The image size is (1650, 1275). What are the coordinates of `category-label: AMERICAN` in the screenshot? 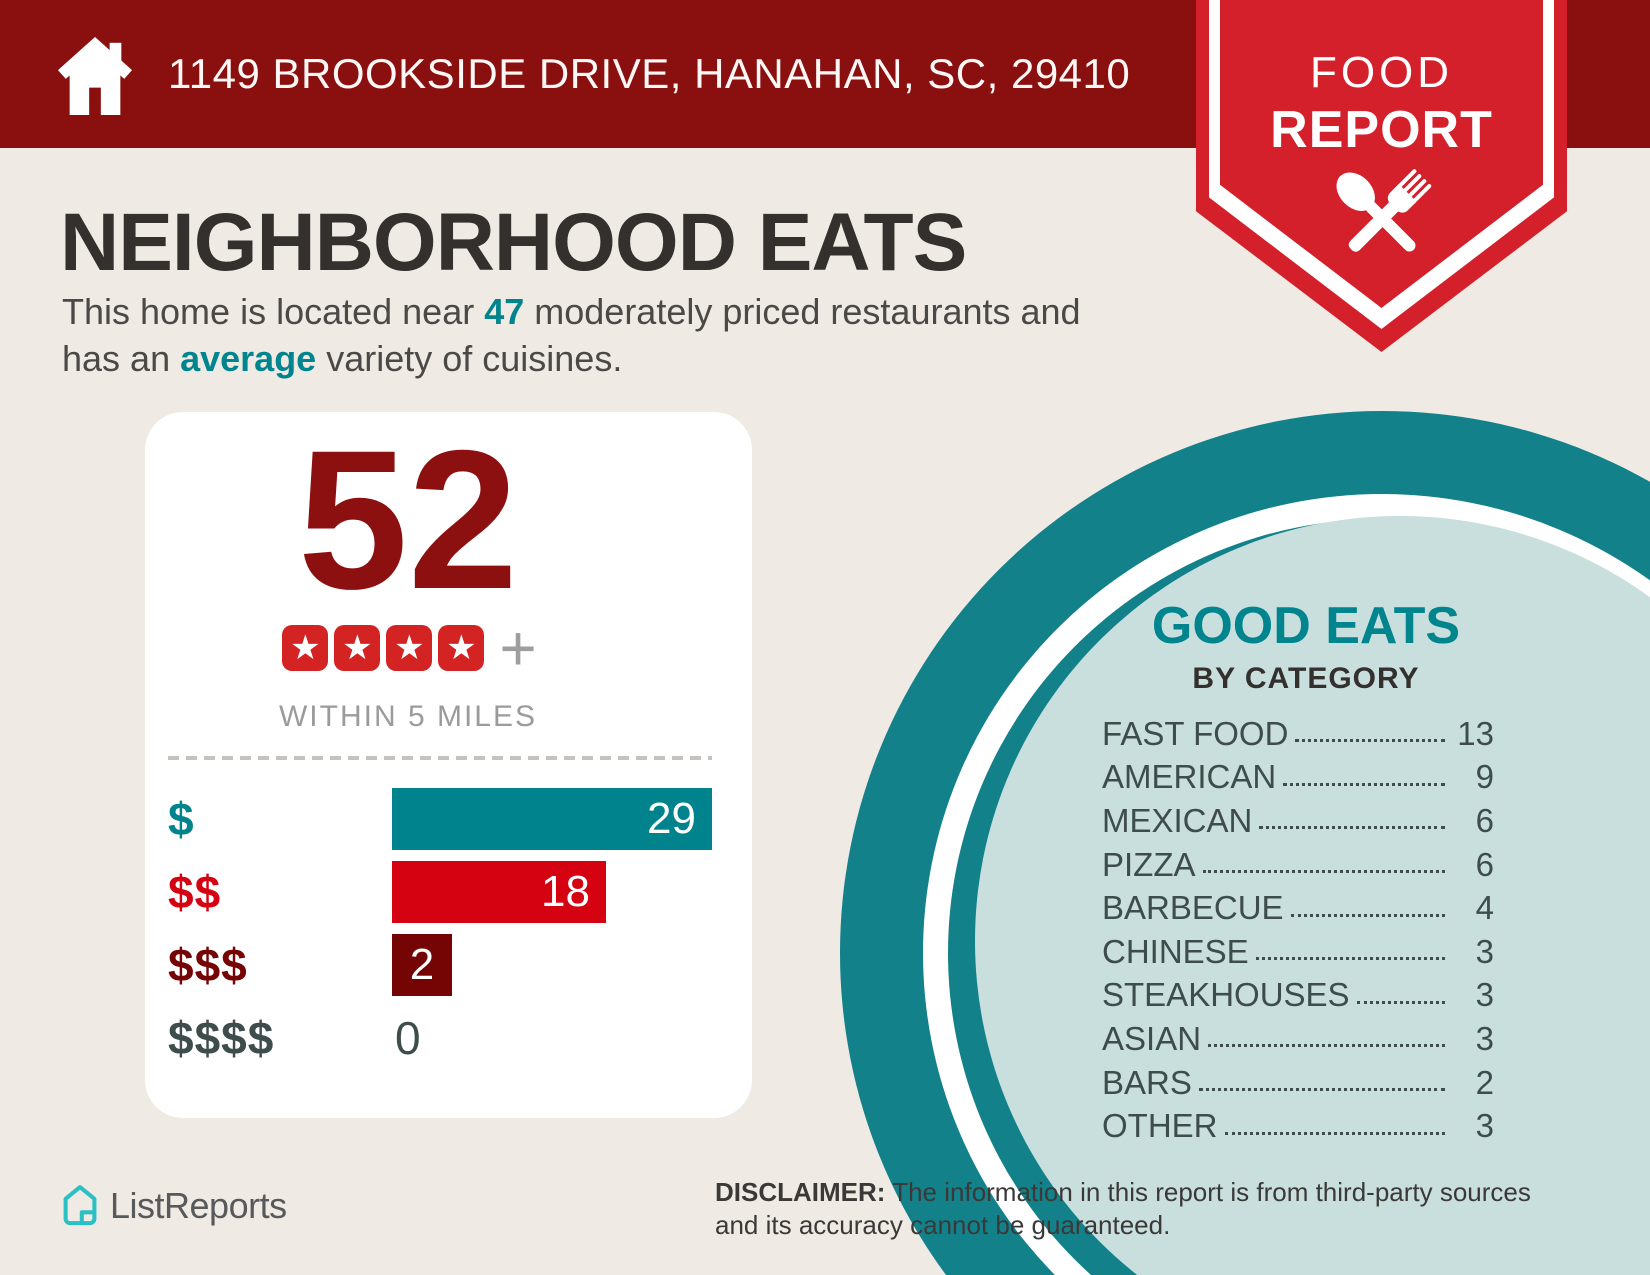 It's located at (1189, 777).